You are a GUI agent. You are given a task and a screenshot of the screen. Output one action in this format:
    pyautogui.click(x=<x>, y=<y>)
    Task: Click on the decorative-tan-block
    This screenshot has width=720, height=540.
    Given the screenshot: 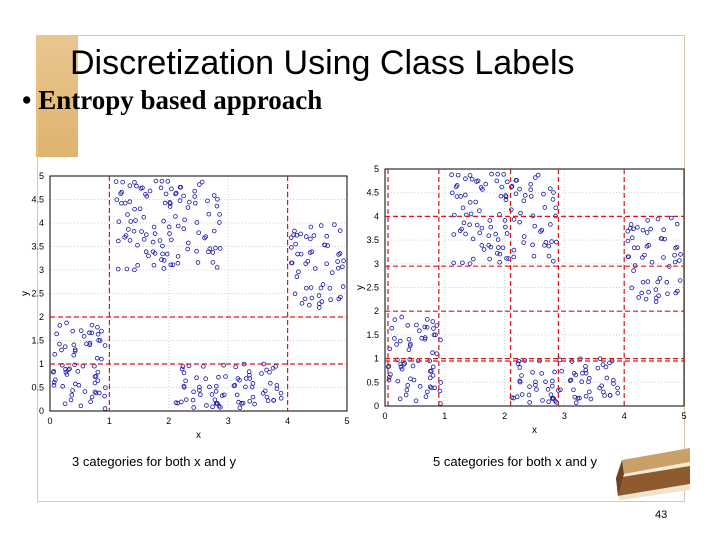 What is the action you would take?
    pyautogui.click(x=57, y=96)
    